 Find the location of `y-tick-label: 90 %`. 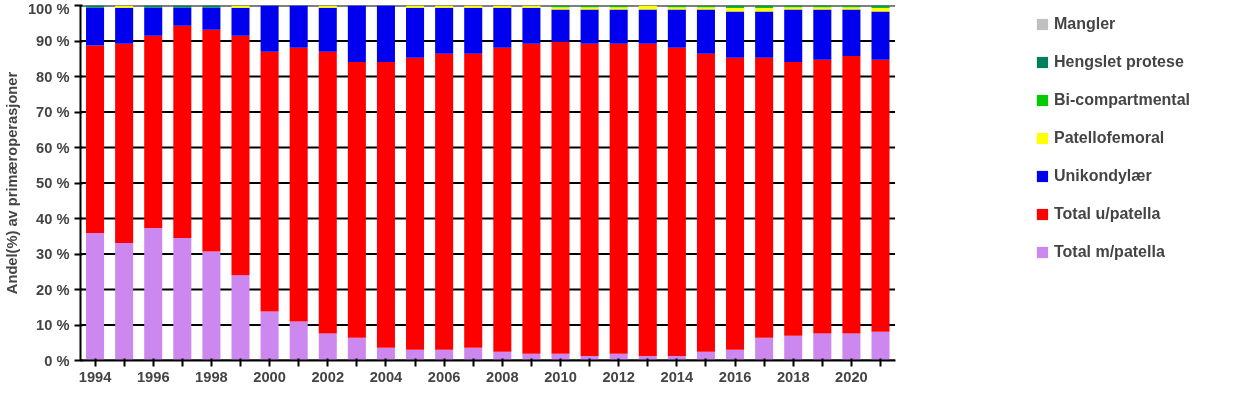

y-tick-label: 90 % is located at coordinates (53, 41).